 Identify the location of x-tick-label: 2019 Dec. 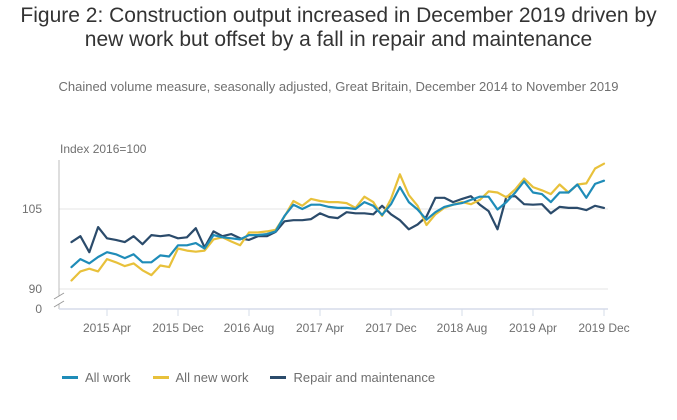
(603, 328).